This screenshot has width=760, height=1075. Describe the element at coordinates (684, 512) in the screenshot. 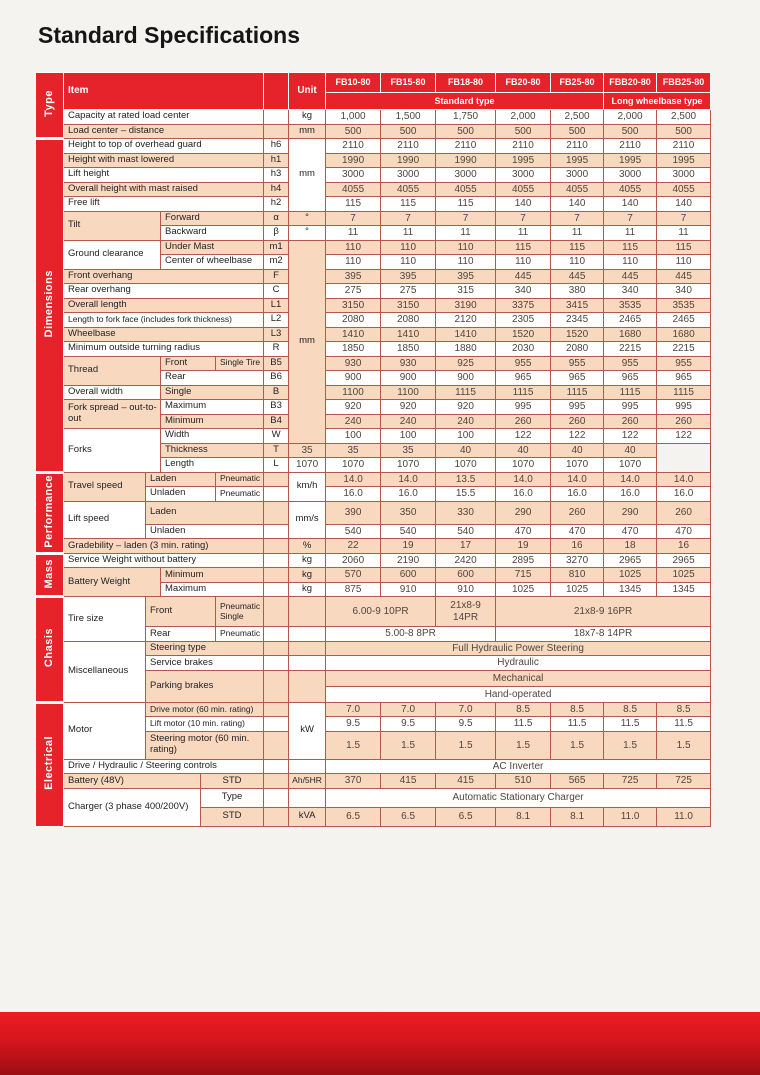

I see `value-cell: 260` at that location.